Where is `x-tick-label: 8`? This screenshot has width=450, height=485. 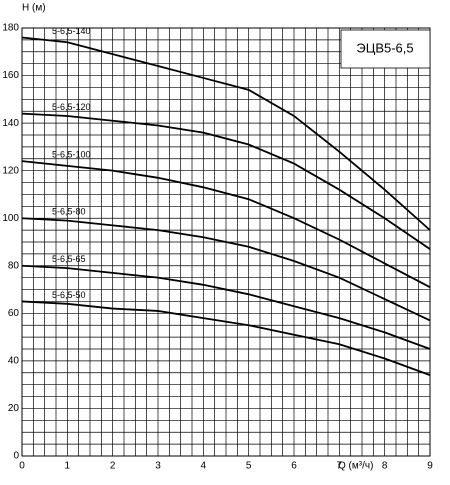
x-tick-label: 8 is located at coordinates (385, 466).